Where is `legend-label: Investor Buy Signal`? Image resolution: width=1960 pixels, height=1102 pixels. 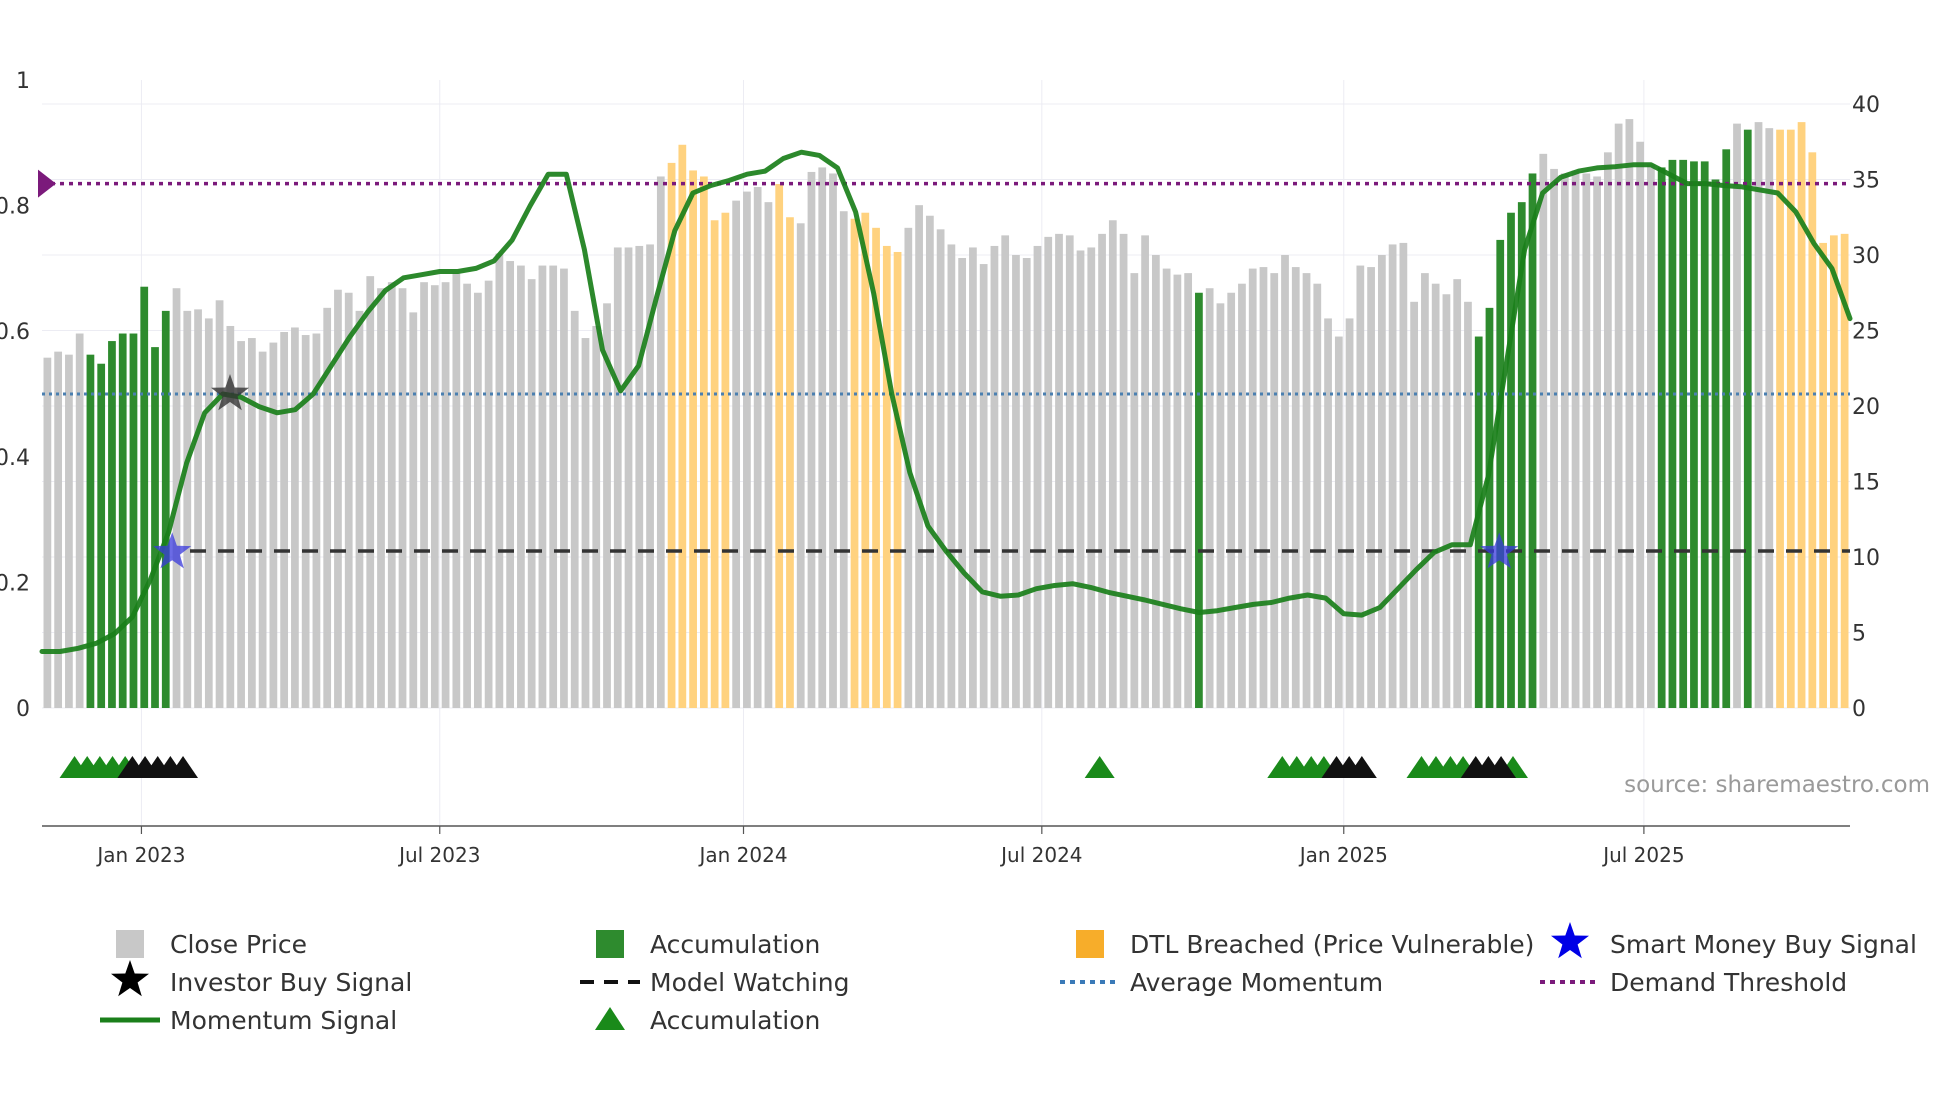 legend-label: Investor Buy Signal is located at coordinates (291, 982).